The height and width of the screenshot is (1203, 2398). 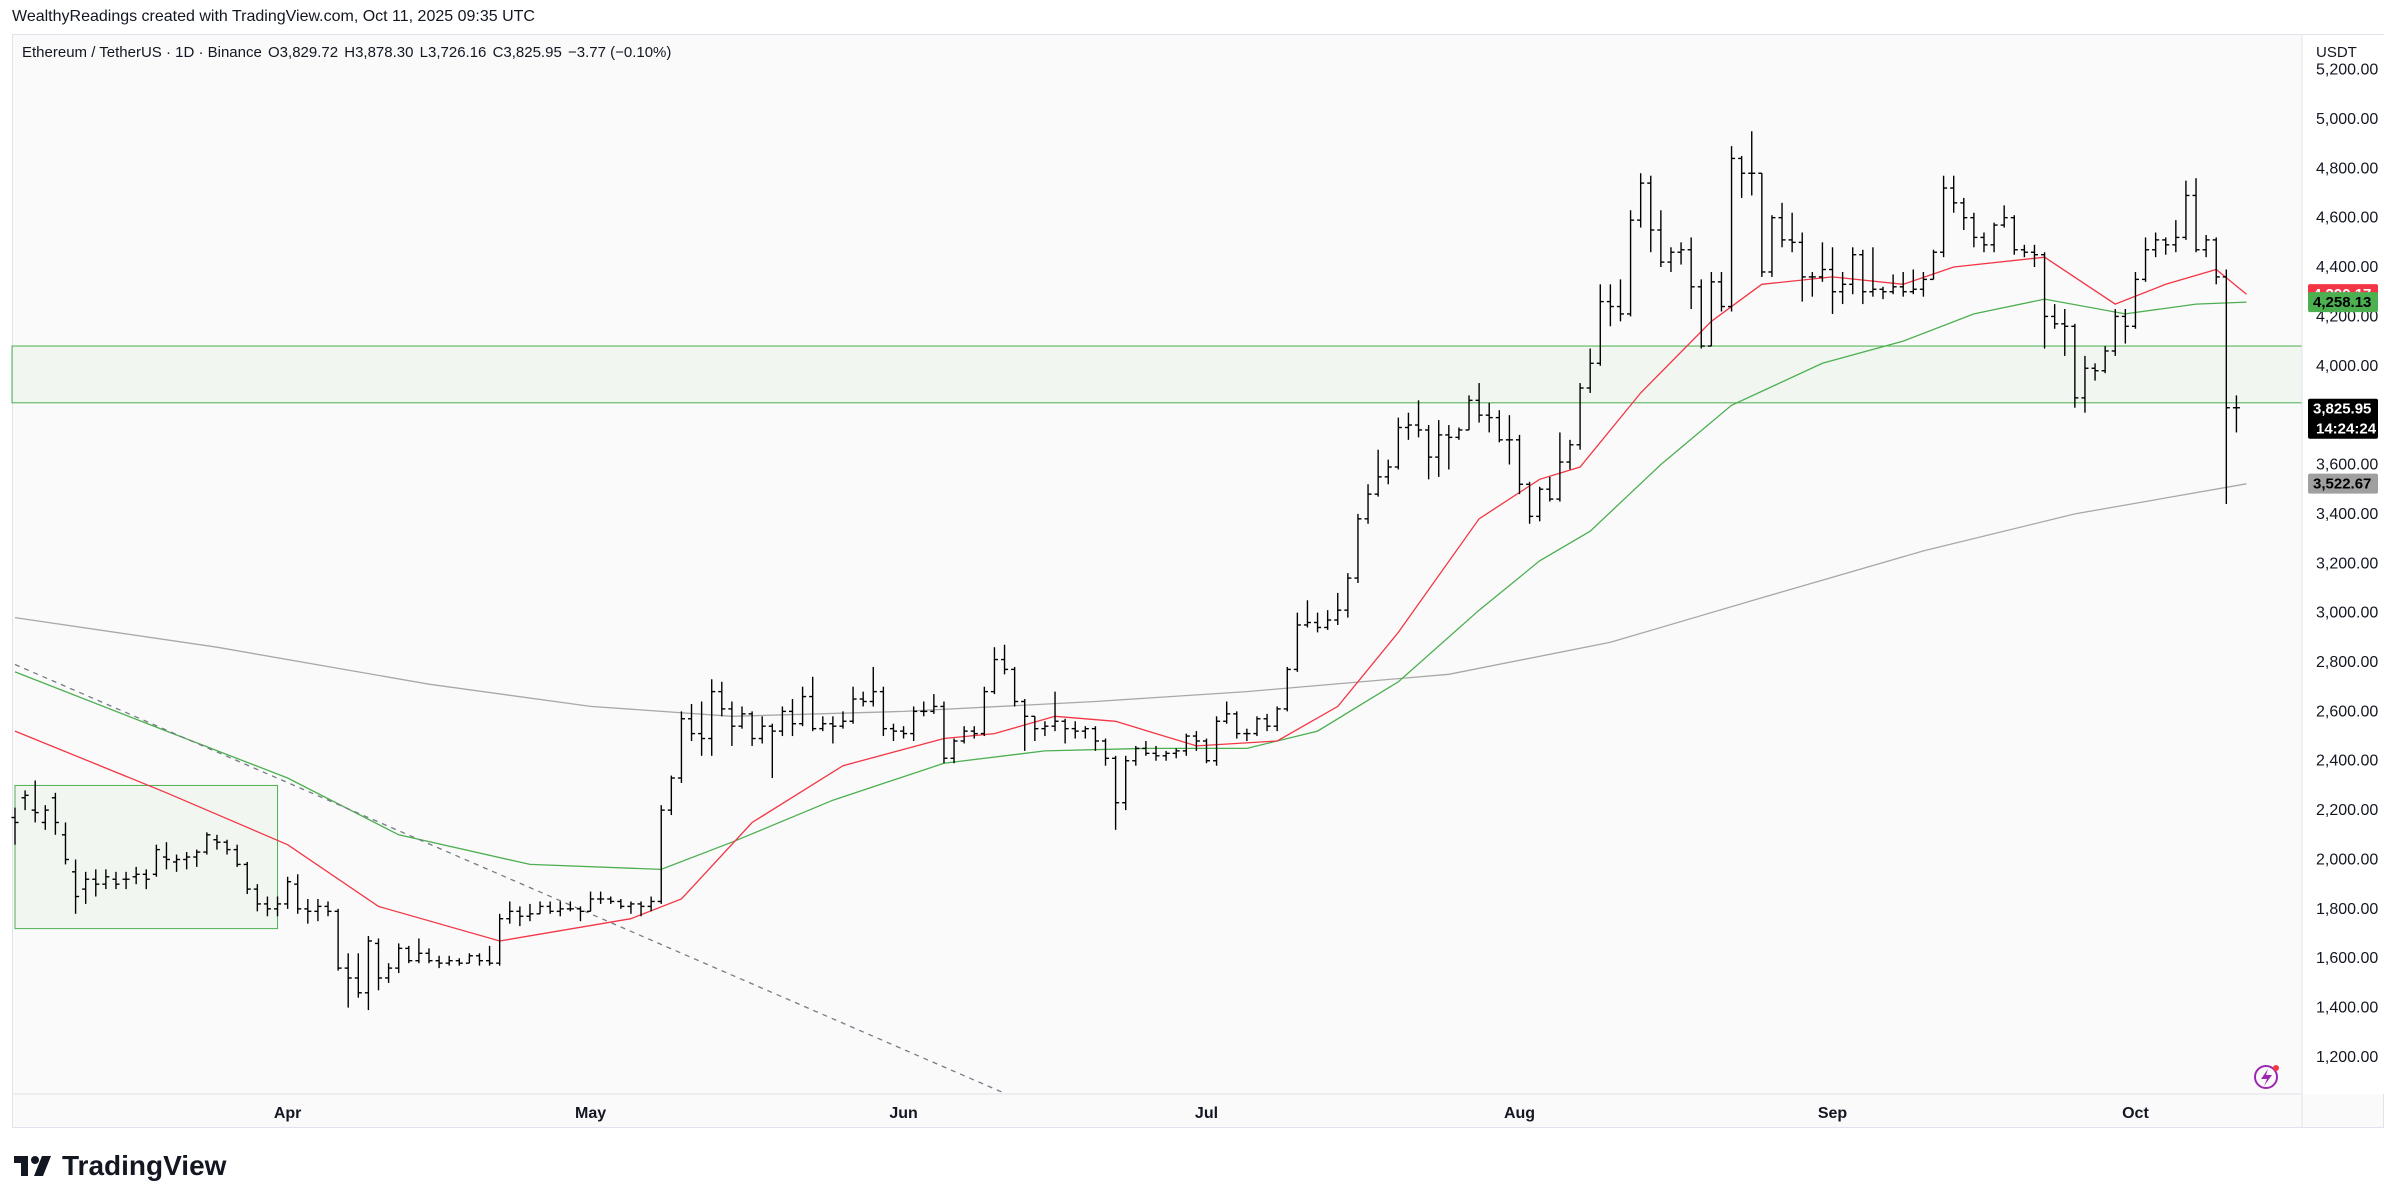 I want to click on price-tag: 3,522.67, so click(x=2343, y=483).